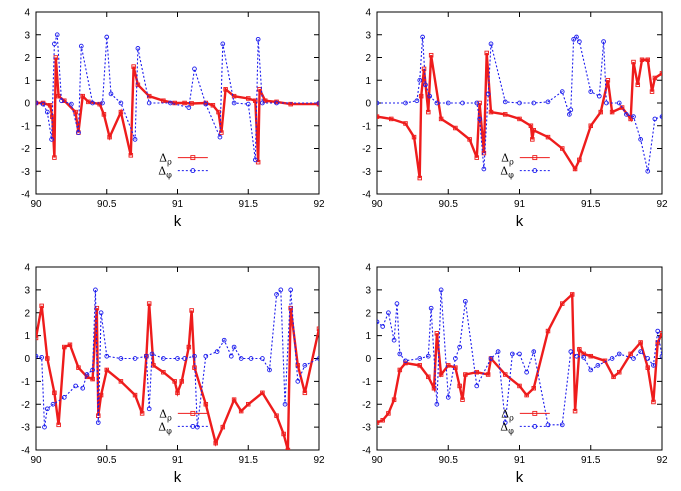 The width and height of the screenshot is (681, 491). What do you see at coordinates (368, 336) in the screenshot?
I see `y-tick-label: 1` at bounding box center [368, 336].